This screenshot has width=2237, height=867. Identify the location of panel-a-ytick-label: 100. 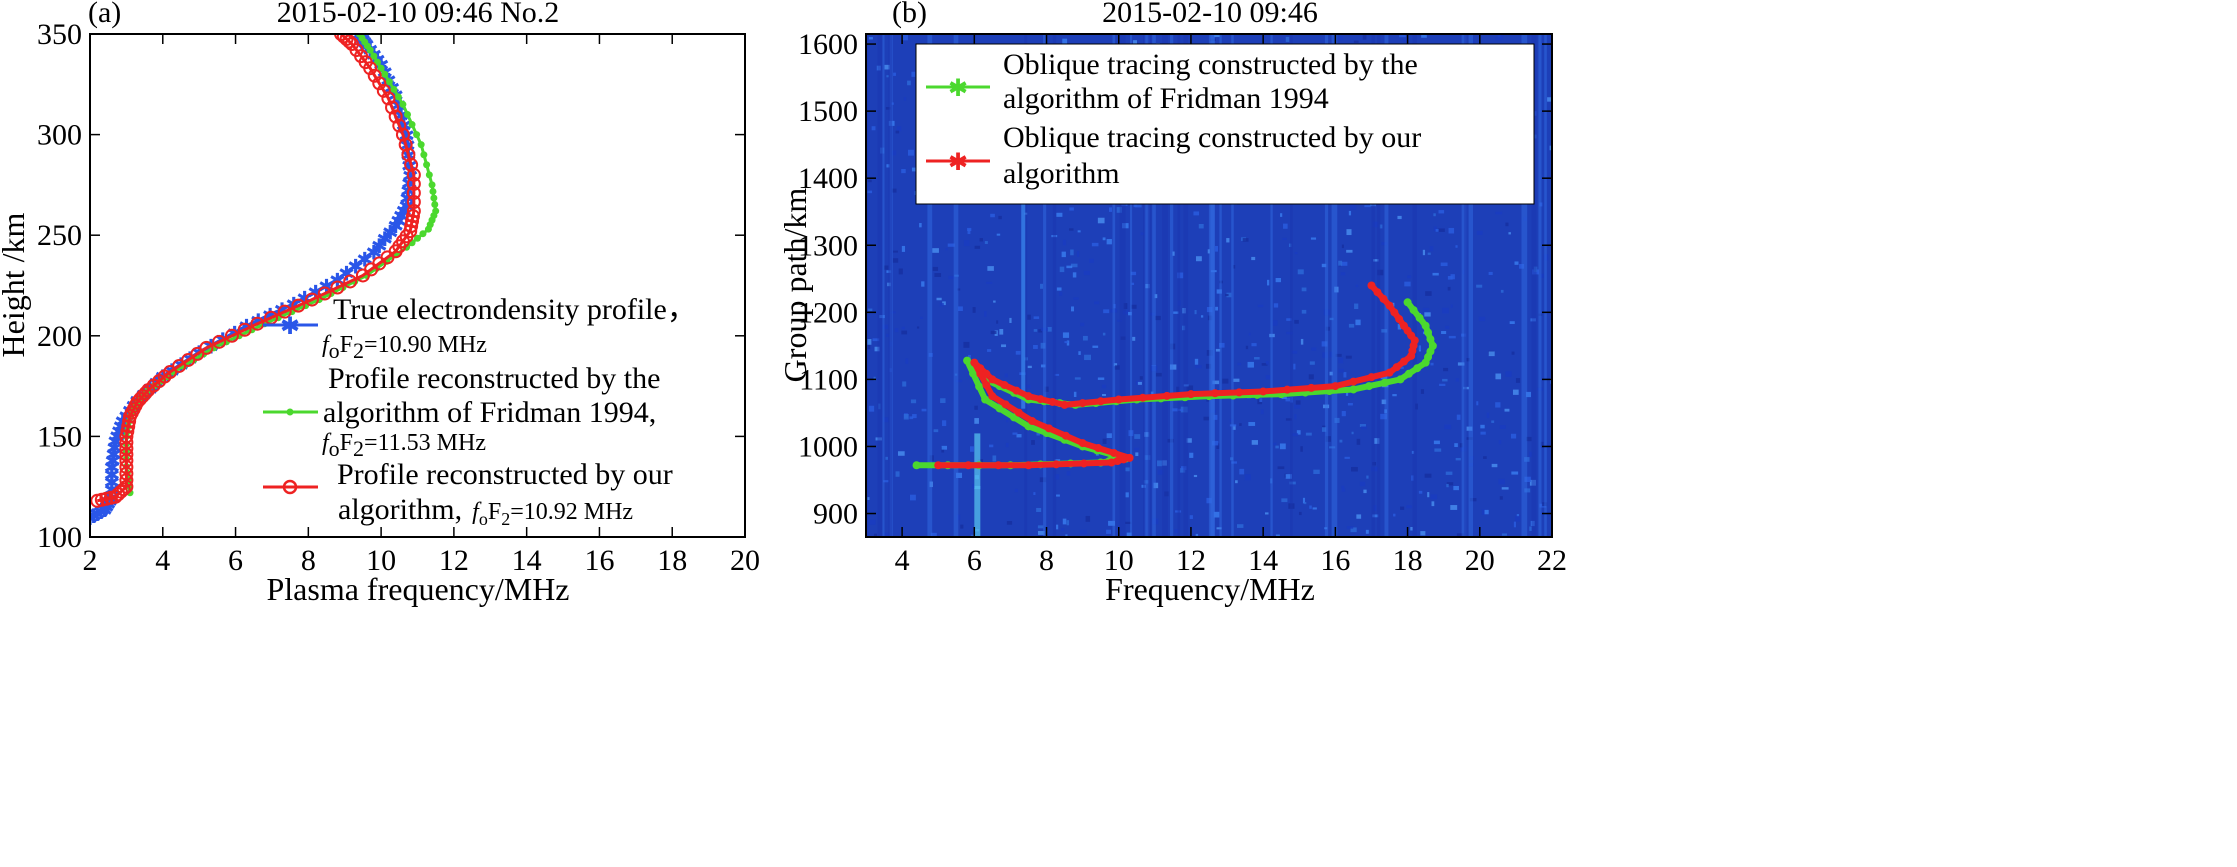
(59, 537).